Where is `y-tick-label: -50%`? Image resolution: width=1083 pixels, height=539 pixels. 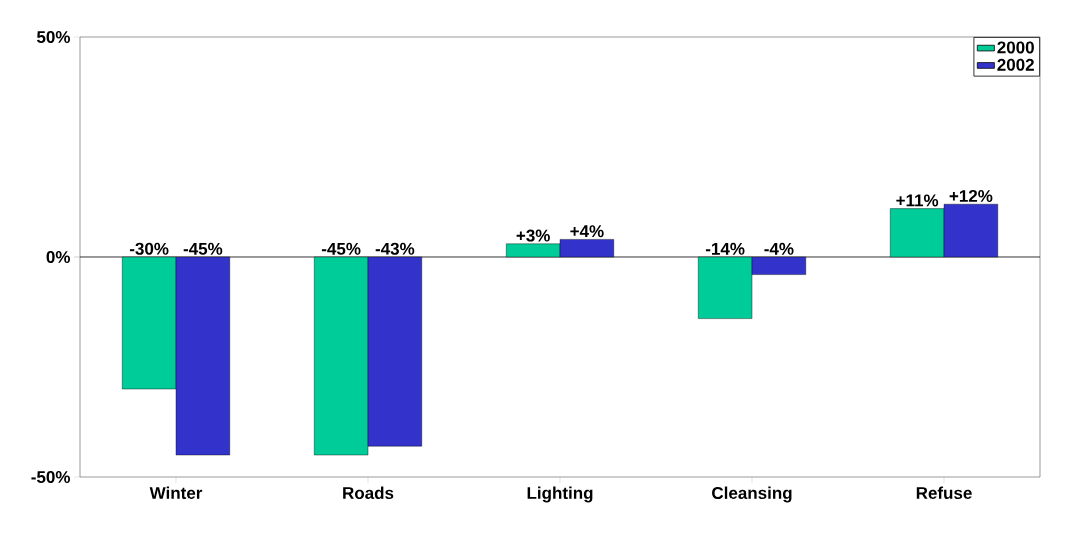 y-tick-label: -50% is located at coordinates (51, 477).